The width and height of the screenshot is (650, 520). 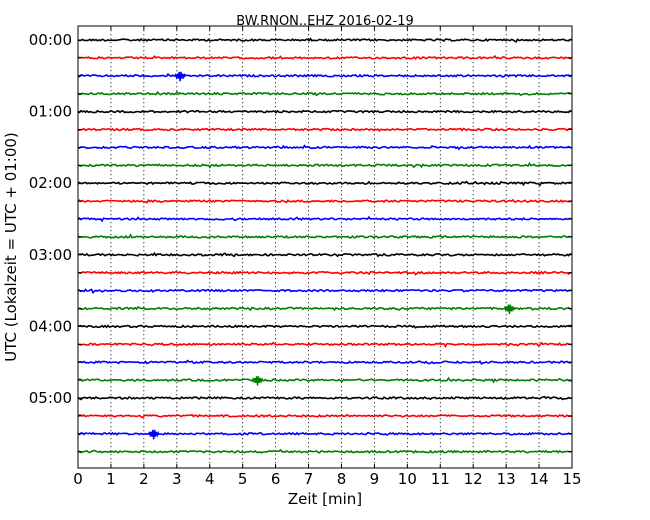 What do you see at coordinates (11, 247) in the screenshot?
I see `y-axis-label: UTC (Lokalzeit = UTC + 01:00)` at bounding box center [11, 247].